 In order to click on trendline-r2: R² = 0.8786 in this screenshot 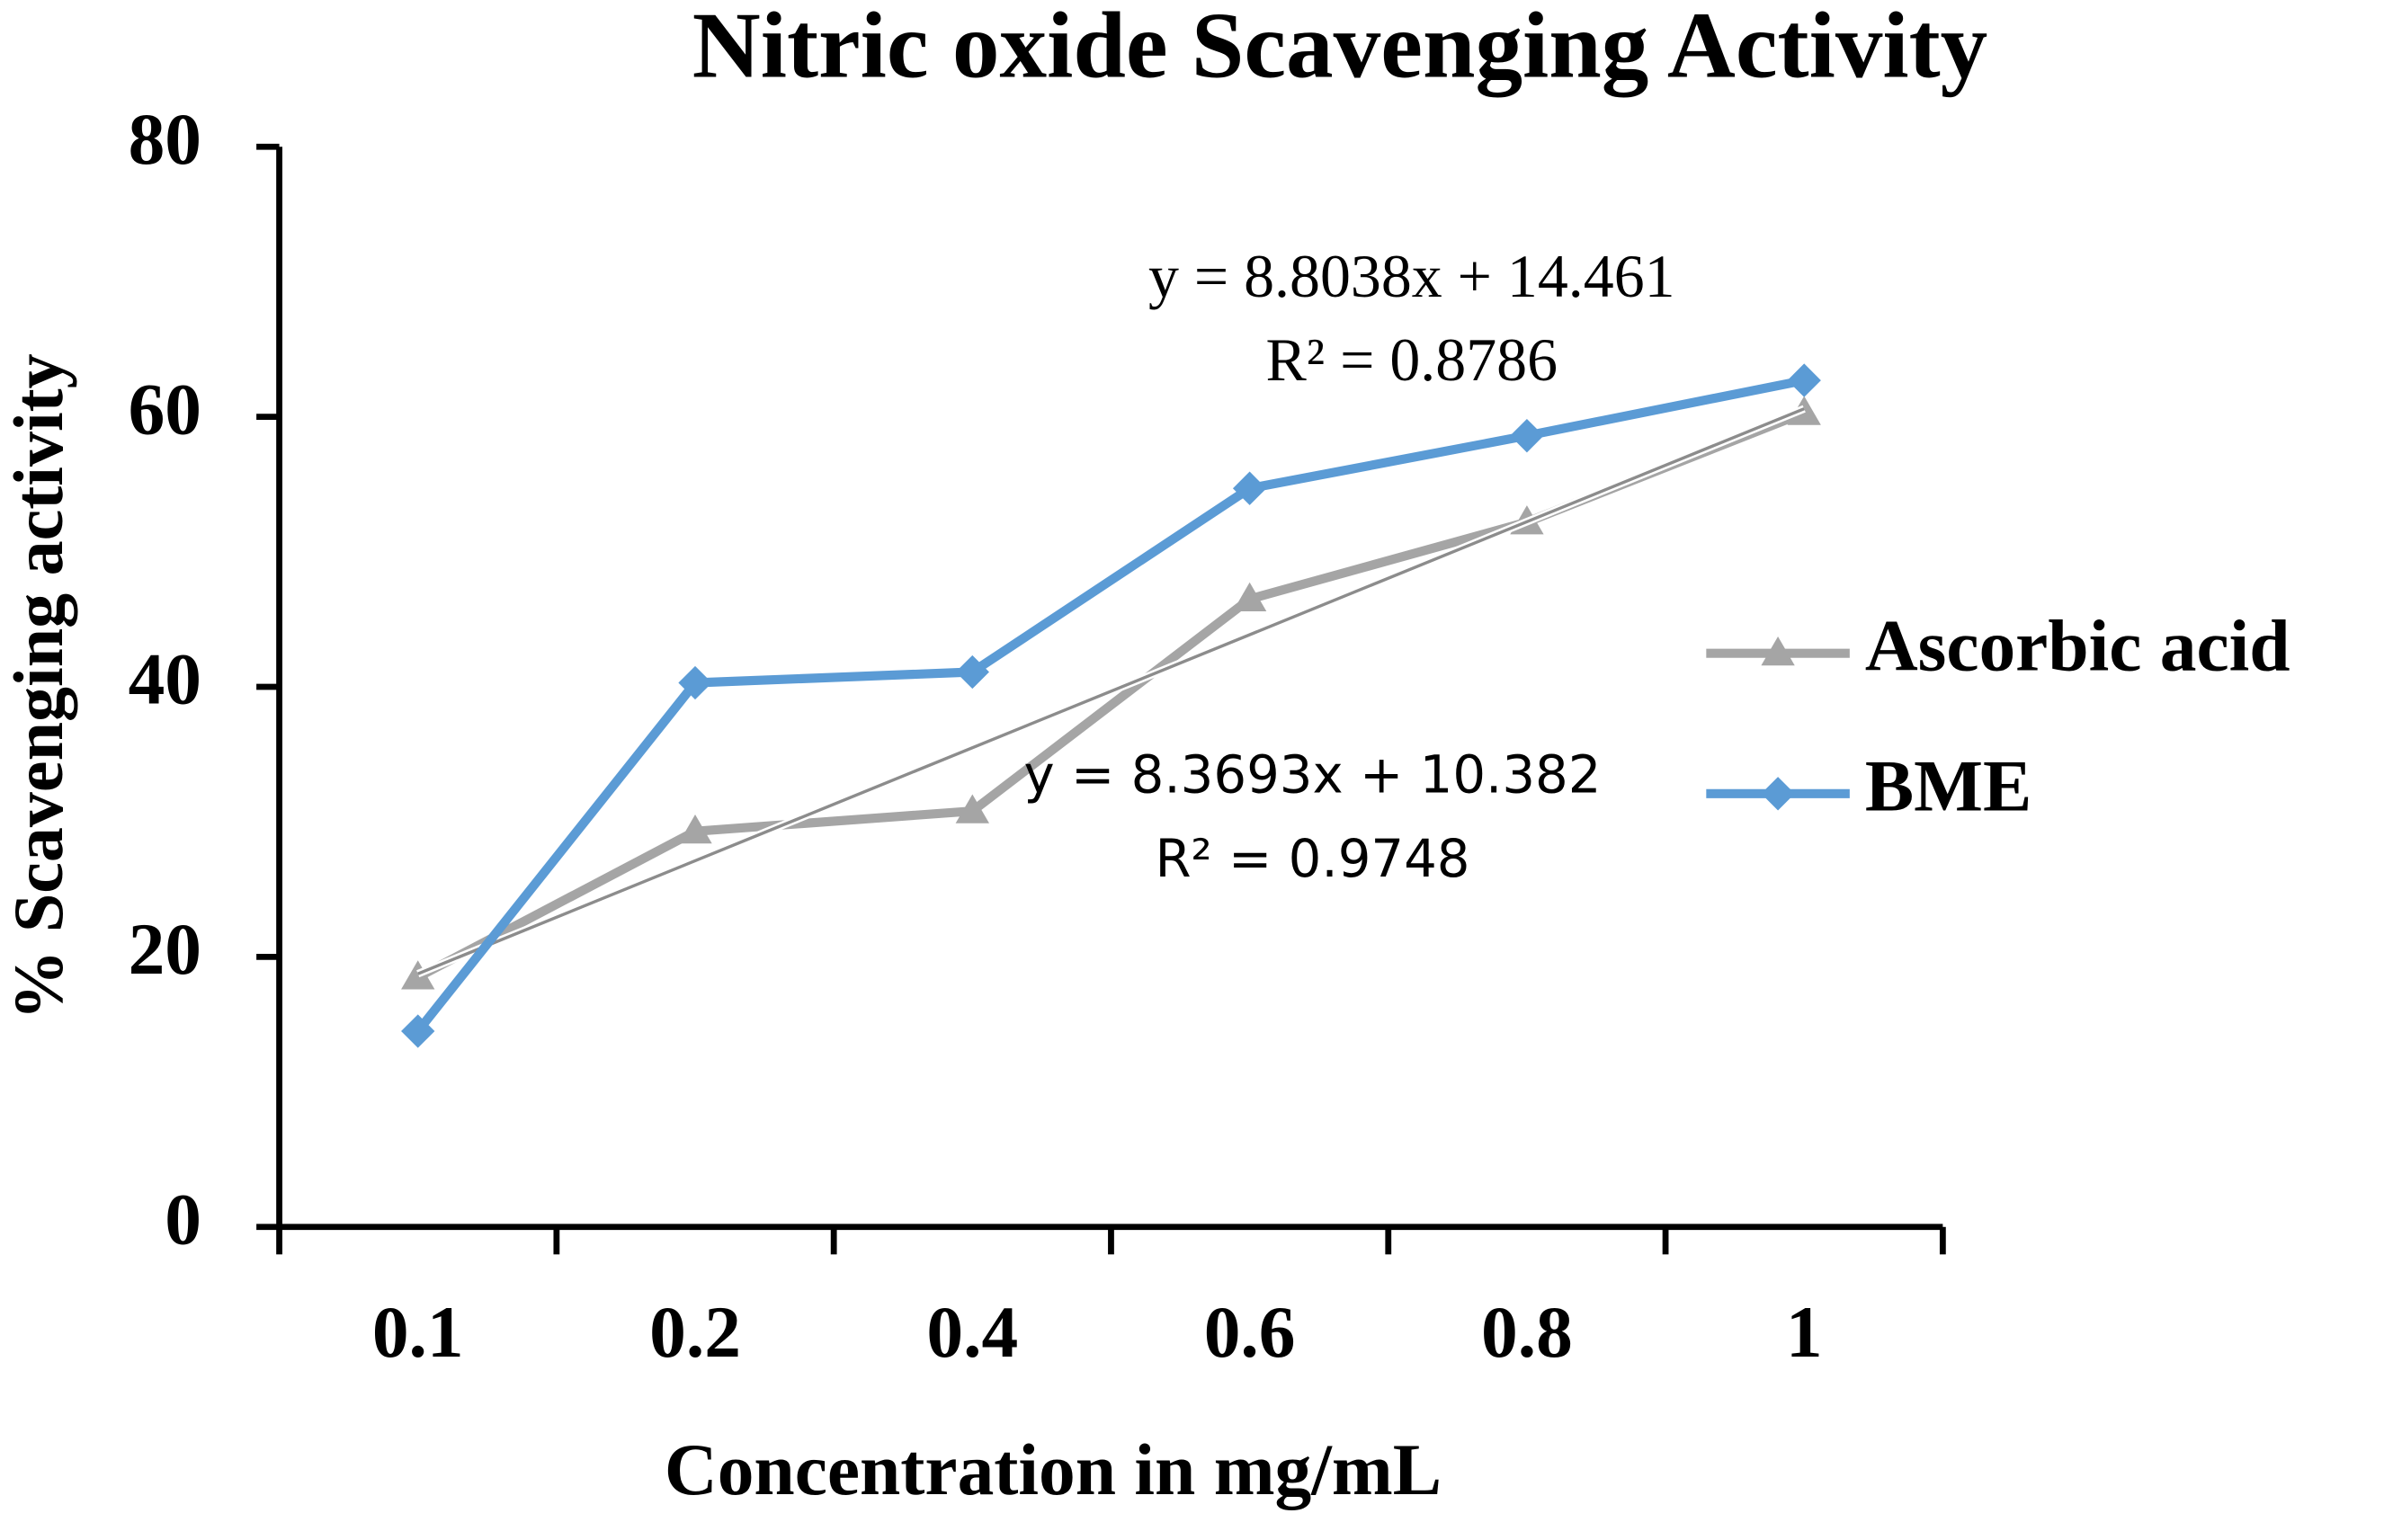, I will do `click(1412, 360)`.